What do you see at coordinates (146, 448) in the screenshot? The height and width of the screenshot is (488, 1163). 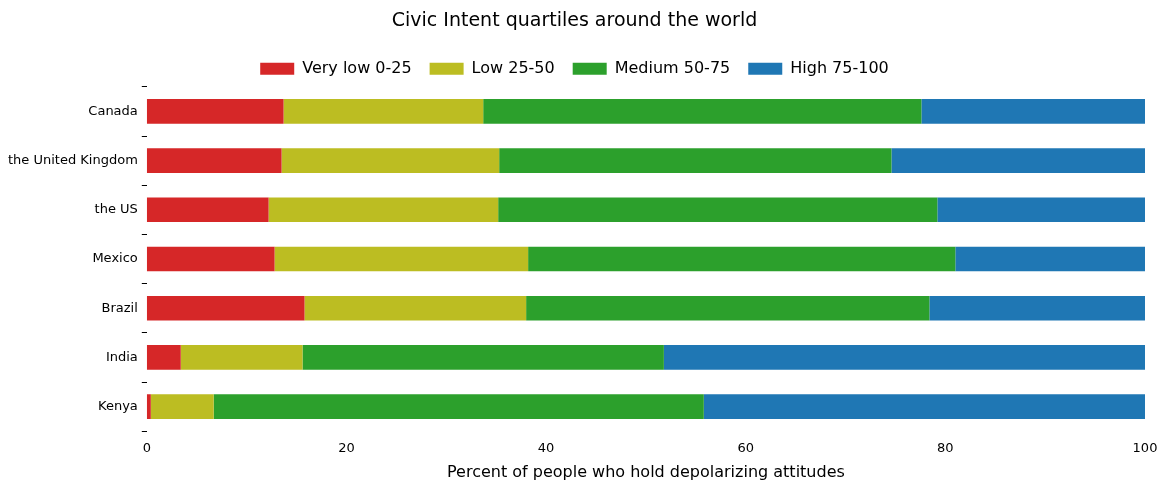 I see `x-tick-label: 0` at bounding box center [146, 448].